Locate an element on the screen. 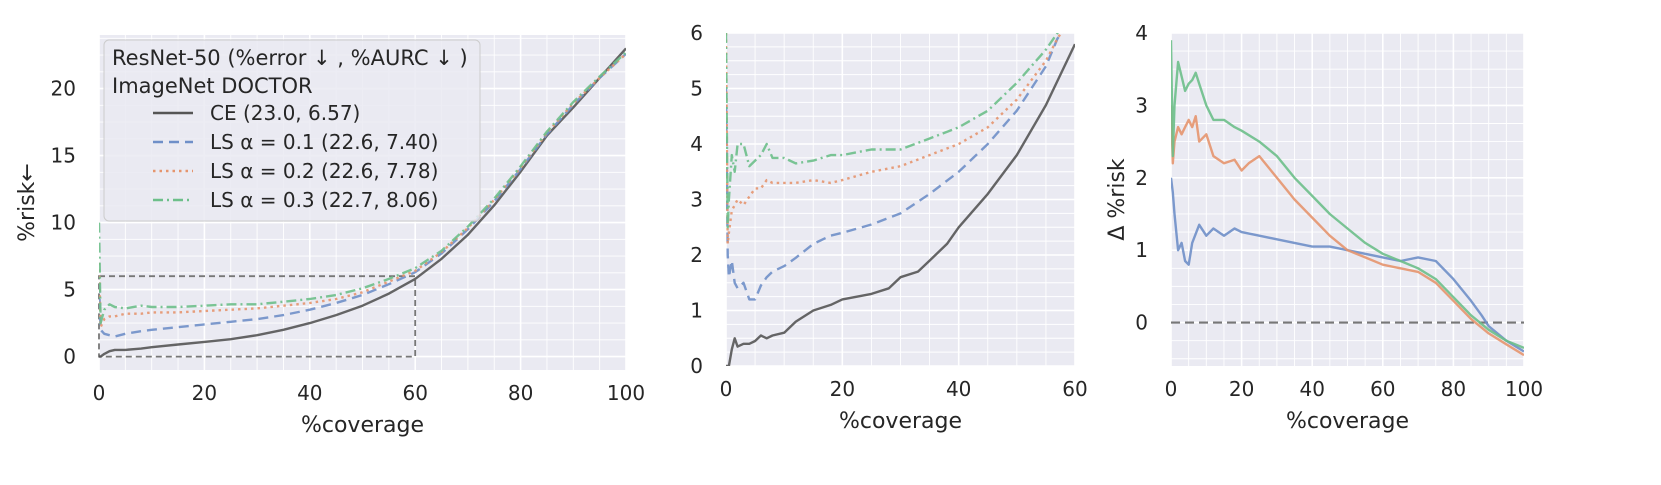 This screenshot has height=485, width=1661. y-tick-label: 20 is located at coordinates (63, 89).